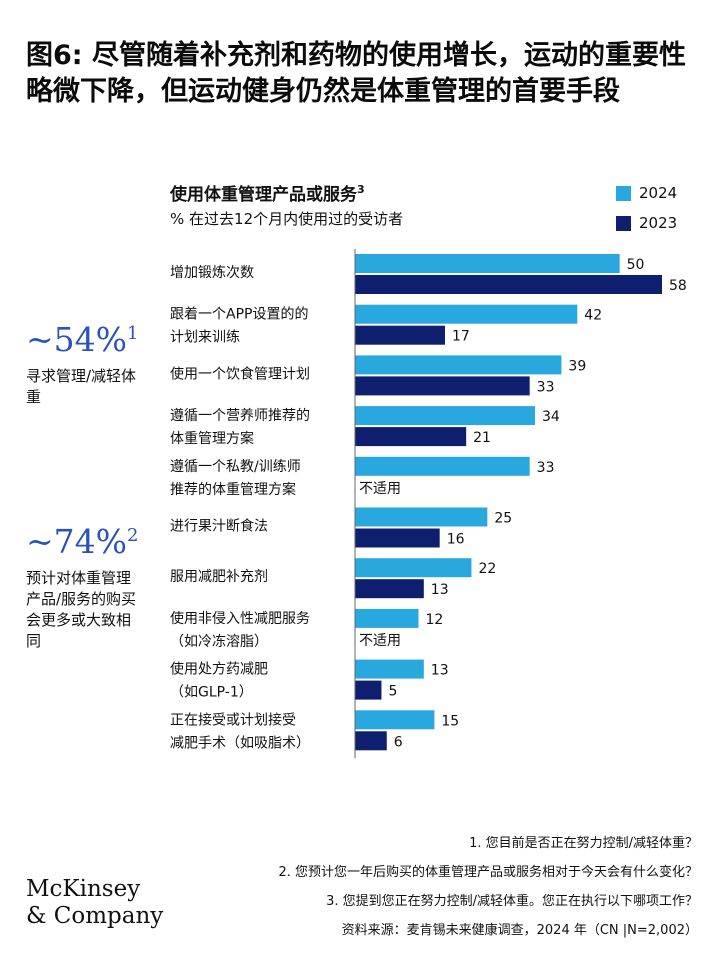  I want to click on data-label-2023-1: 17, so click(461, 337).